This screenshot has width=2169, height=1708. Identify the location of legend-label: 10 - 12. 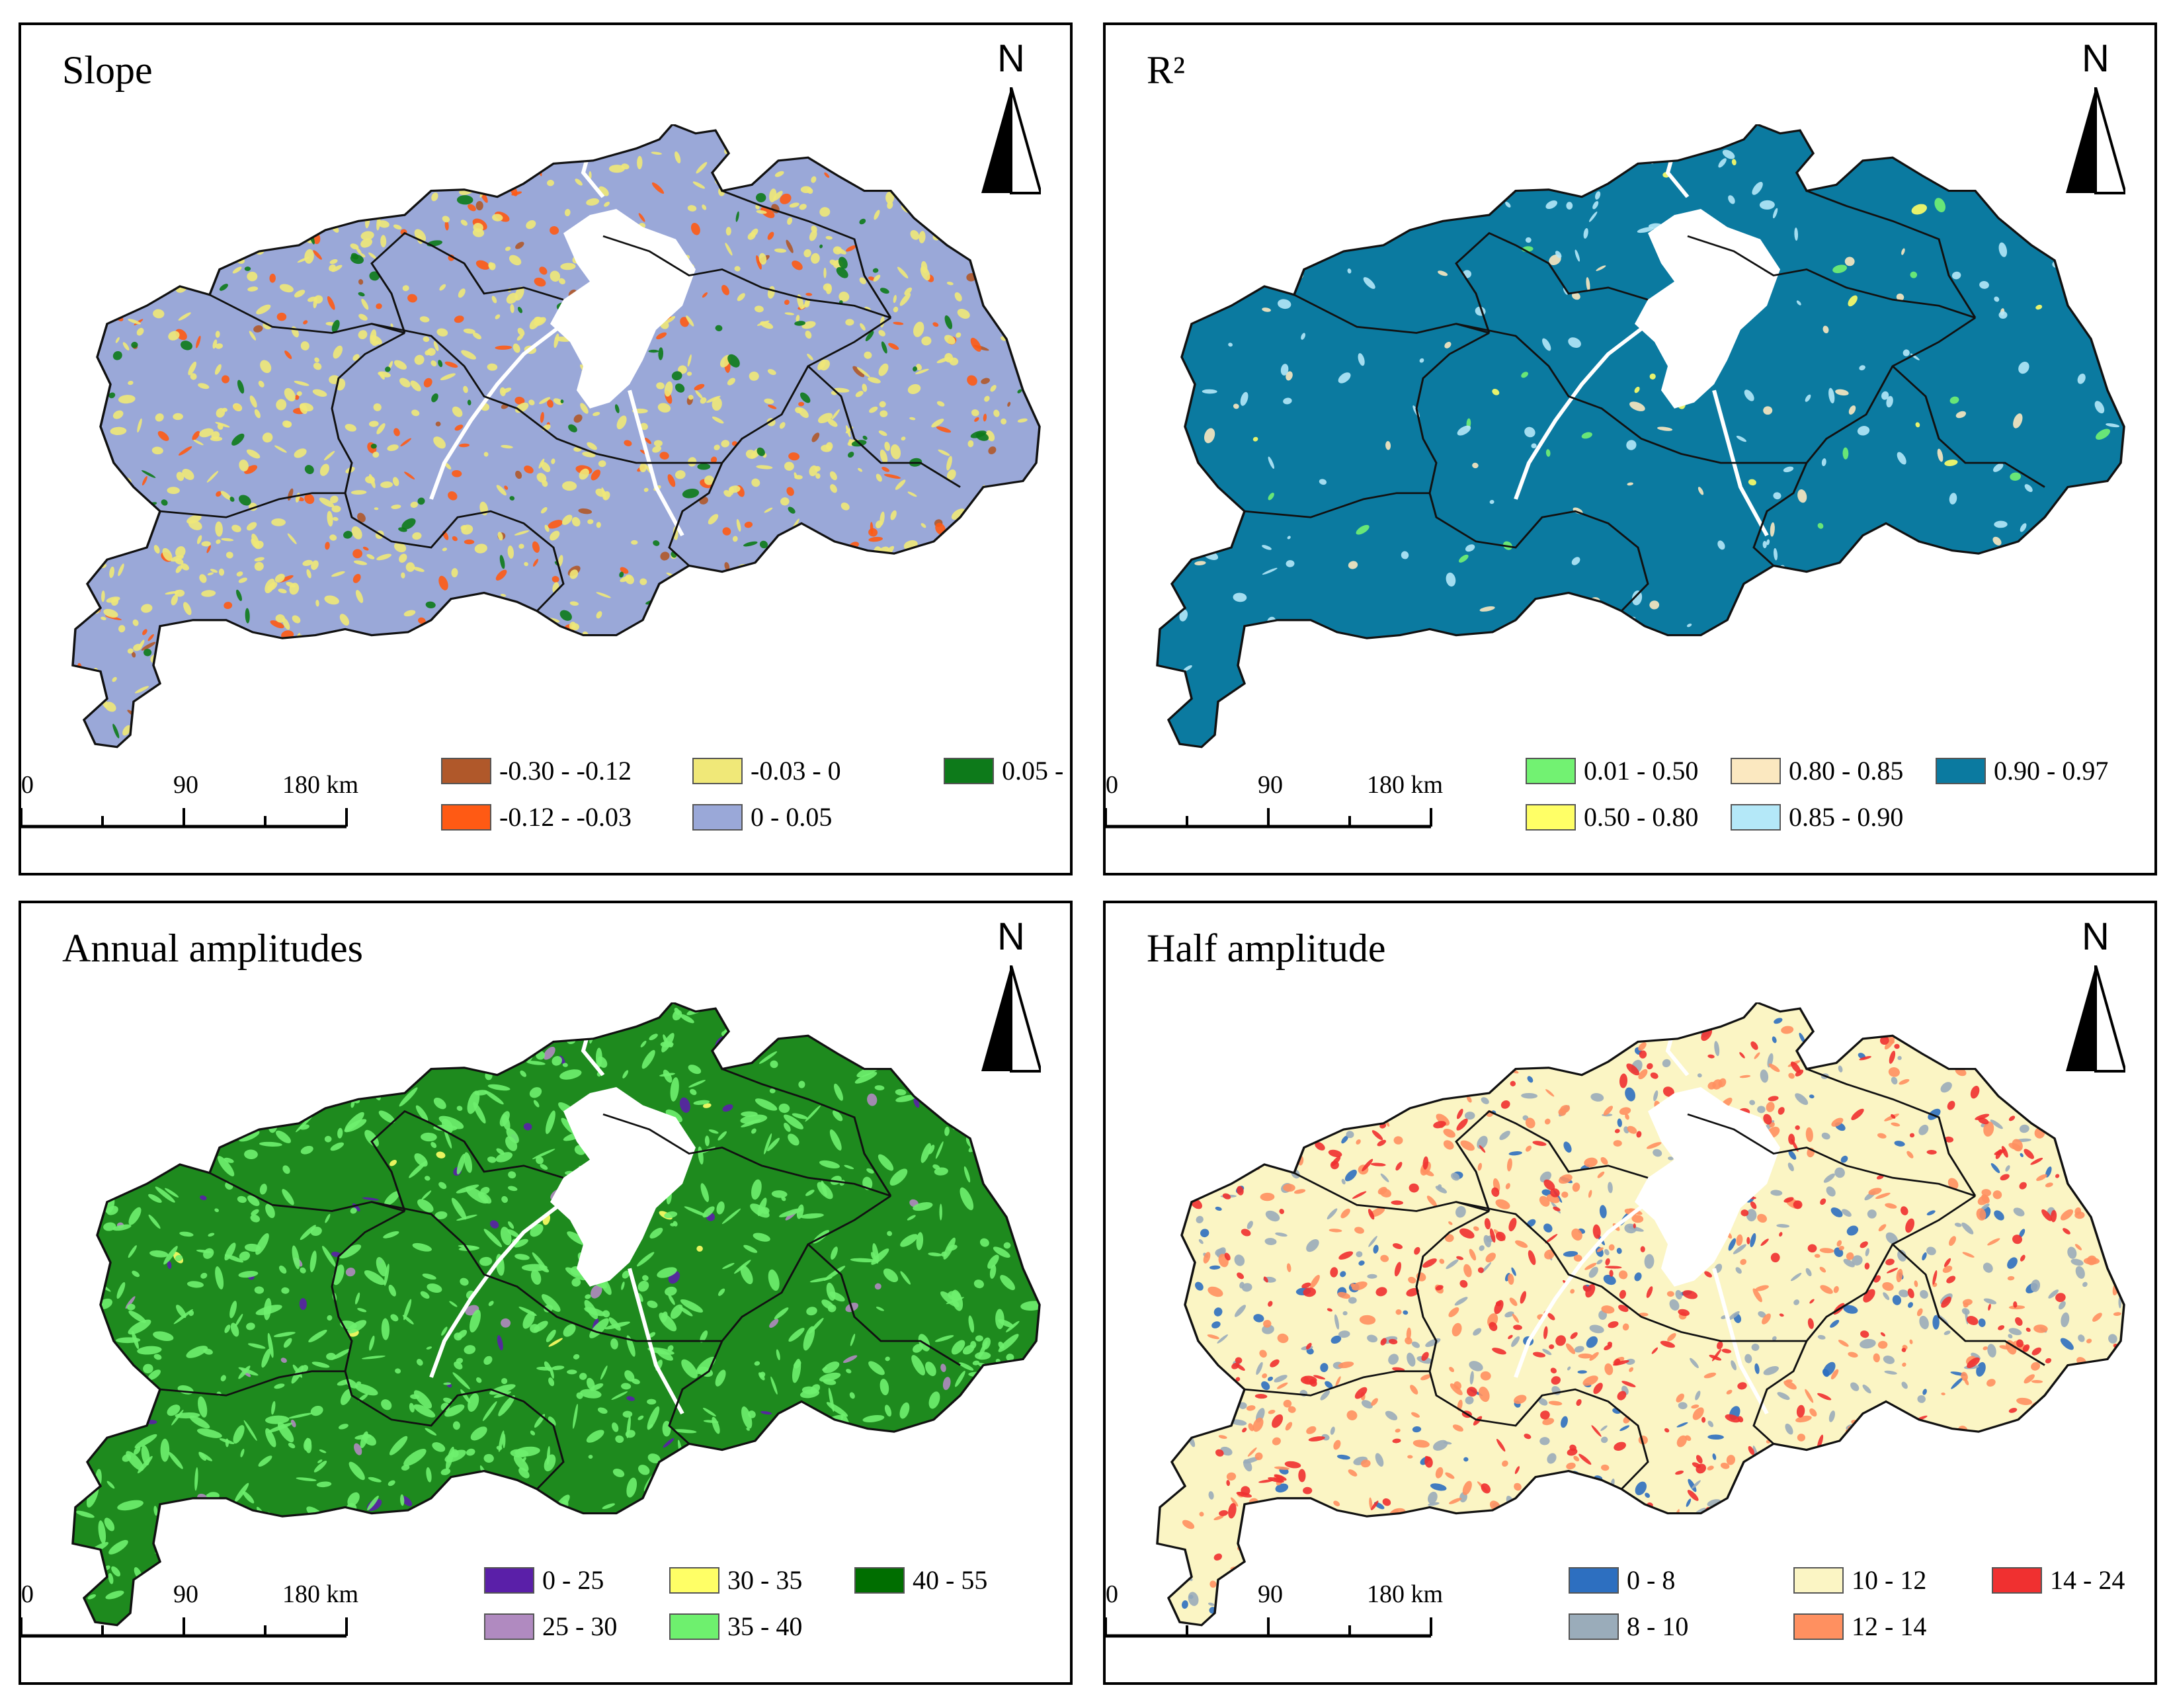
(1889, 1580).